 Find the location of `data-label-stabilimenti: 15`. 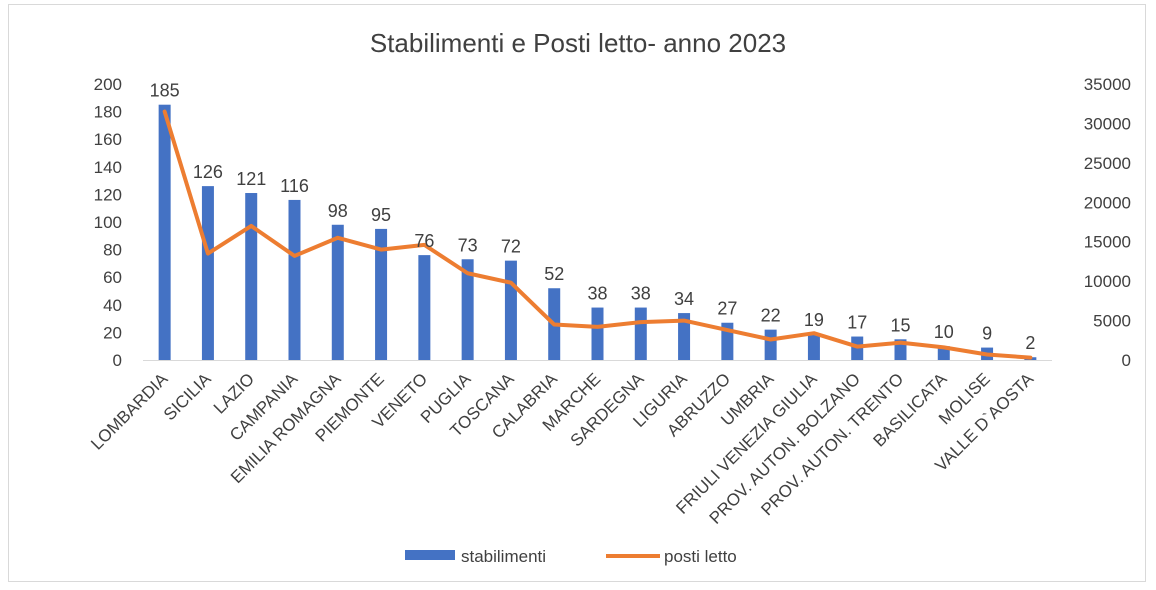

data-label-stabilimenti: 15 is located at coordinates (900, 325).